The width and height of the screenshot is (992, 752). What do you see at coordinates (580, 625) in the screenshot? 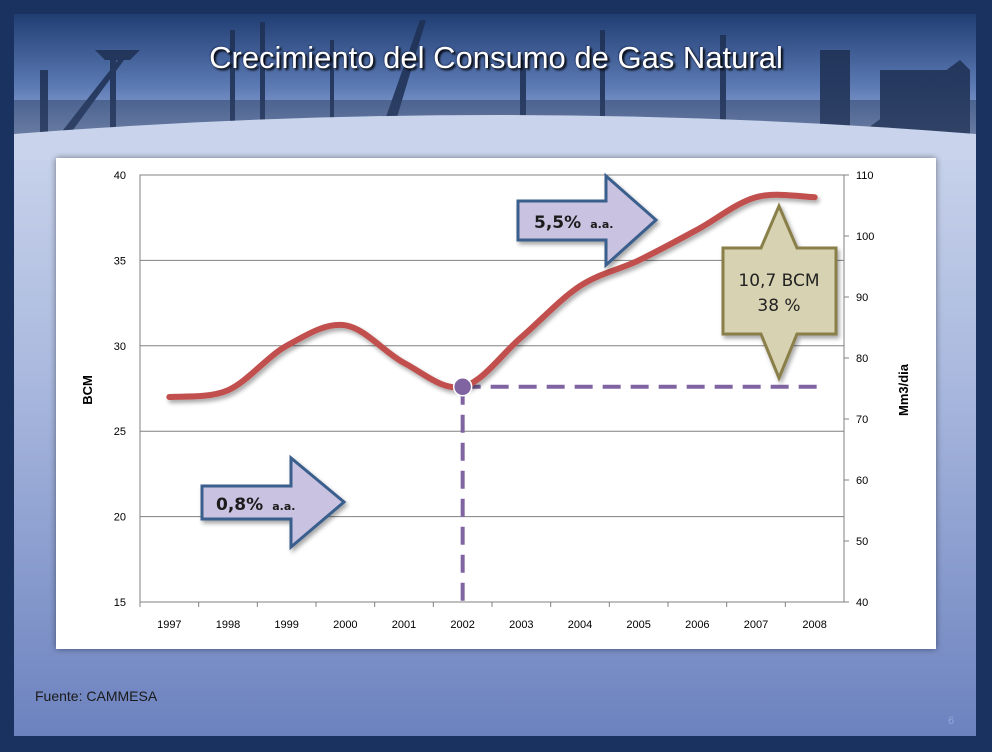
I see `x-tick-label: 2004` at bounding box center [580, 625].